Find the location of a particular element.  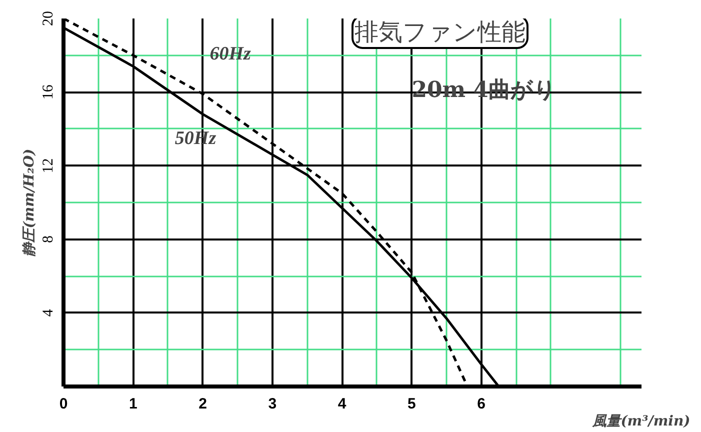

x-tick-label: 5 is located at coordinates (412, 404).